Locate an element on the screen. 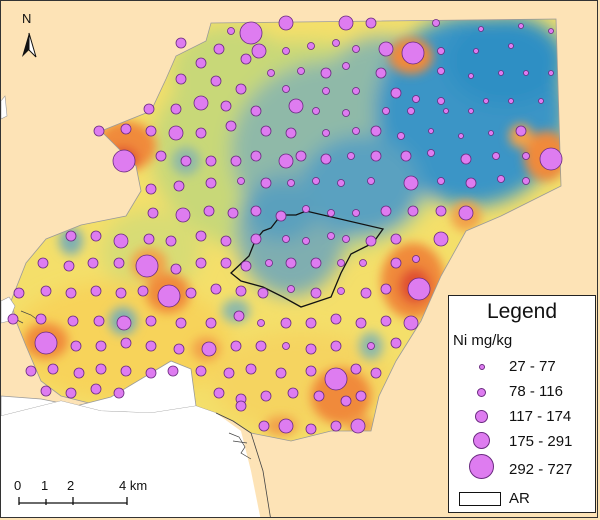 Image resolution: width=600 pixels, height=520 pixels. scale-tick-0: 0 is located at coordinates (18, 485).